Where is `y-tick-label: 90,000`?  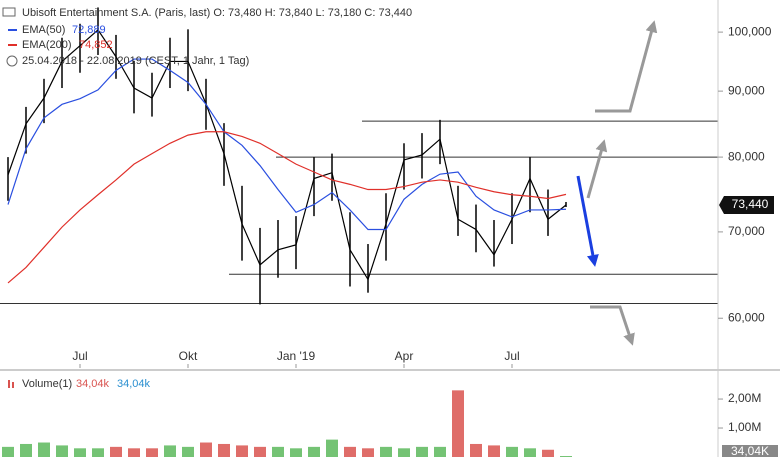 y-tick-label: 90,000 is located at coordinates (746, 90).